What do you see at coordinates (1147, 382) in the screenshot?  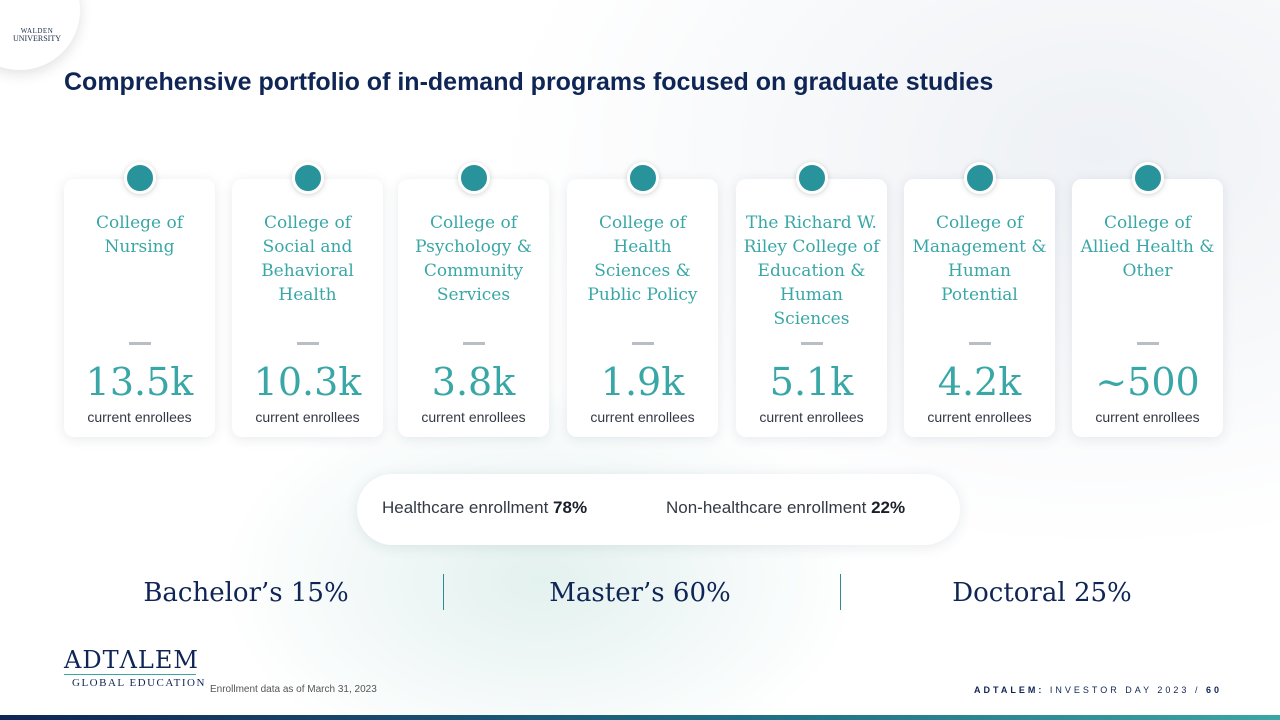 I see `enrollee-count: ~500` at bounding box center [1147, 382].